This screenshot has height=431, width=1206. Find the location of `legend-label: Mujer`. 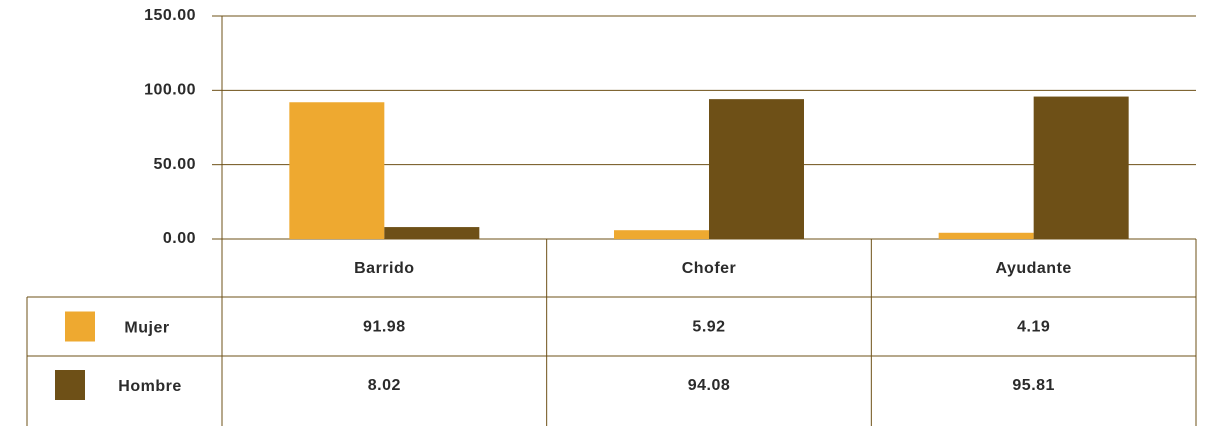

legend-label: Mujer is located at coordinates (146, 328).